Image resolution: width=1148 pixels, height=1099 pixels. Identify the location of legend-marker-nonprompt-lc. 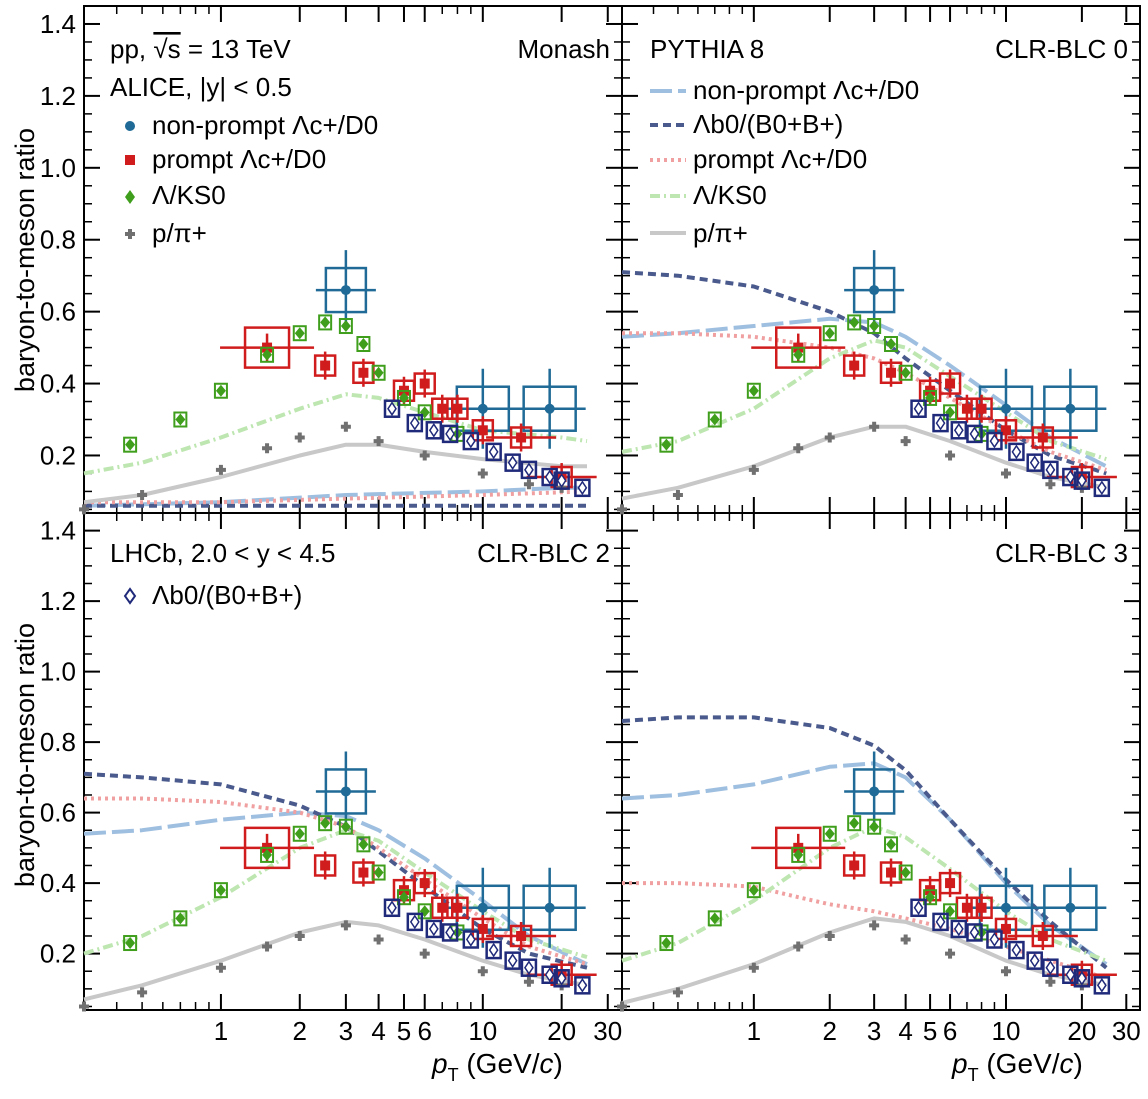
(130, 126).